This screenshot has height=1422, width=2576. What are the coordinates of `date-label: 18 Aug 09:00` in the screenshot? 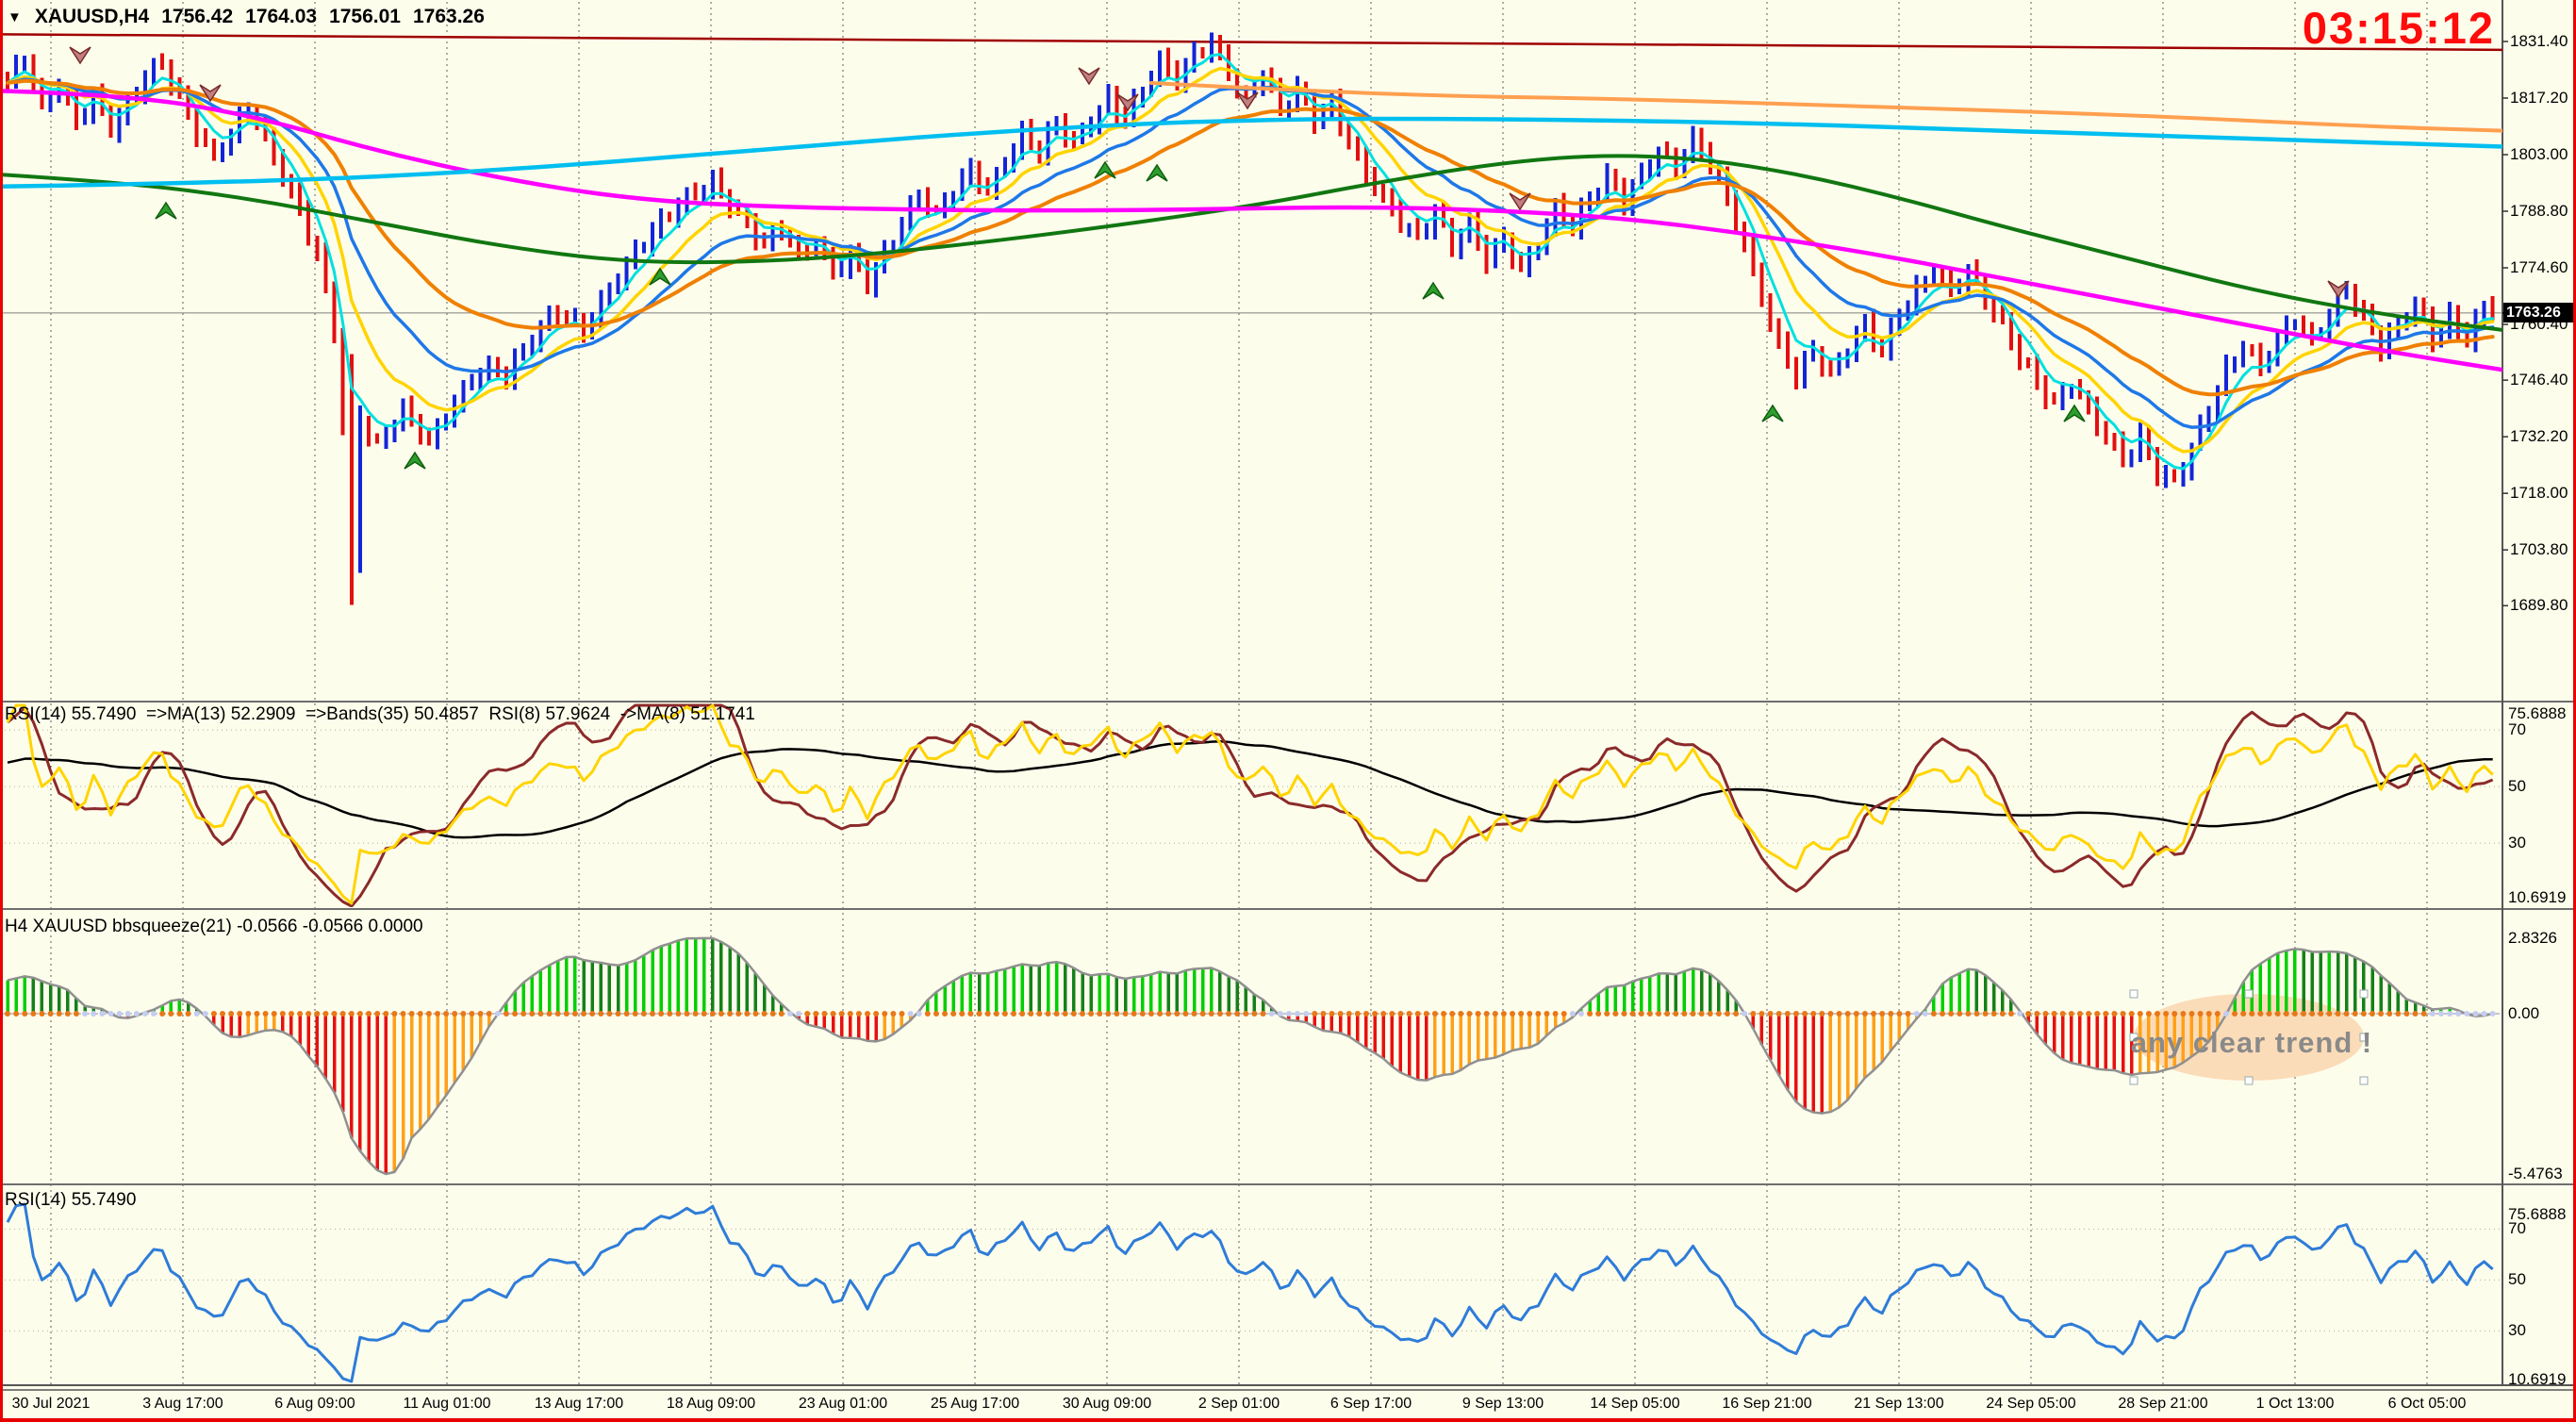 It's located at (711, 1404).